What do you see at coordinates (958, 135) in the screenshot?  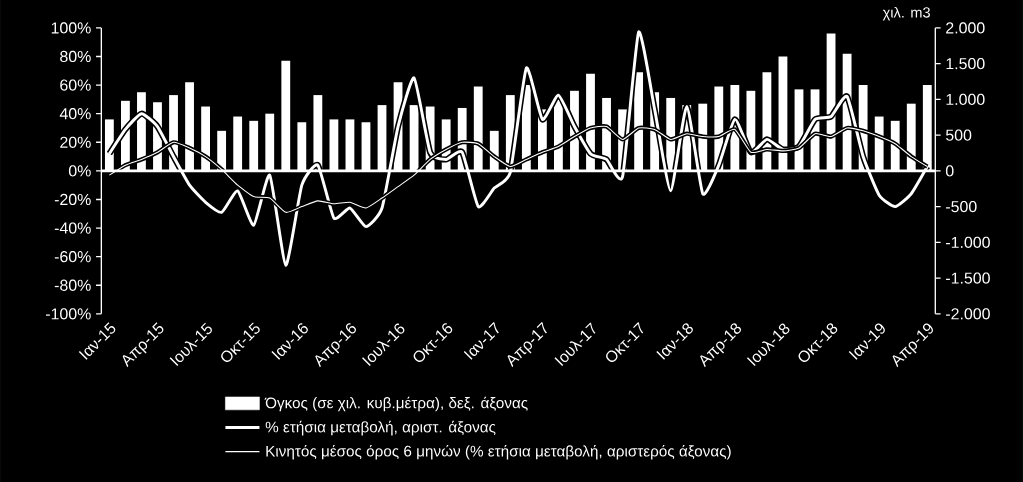 I see `y2-tick-label: 500` at bounding box center [958, 135].